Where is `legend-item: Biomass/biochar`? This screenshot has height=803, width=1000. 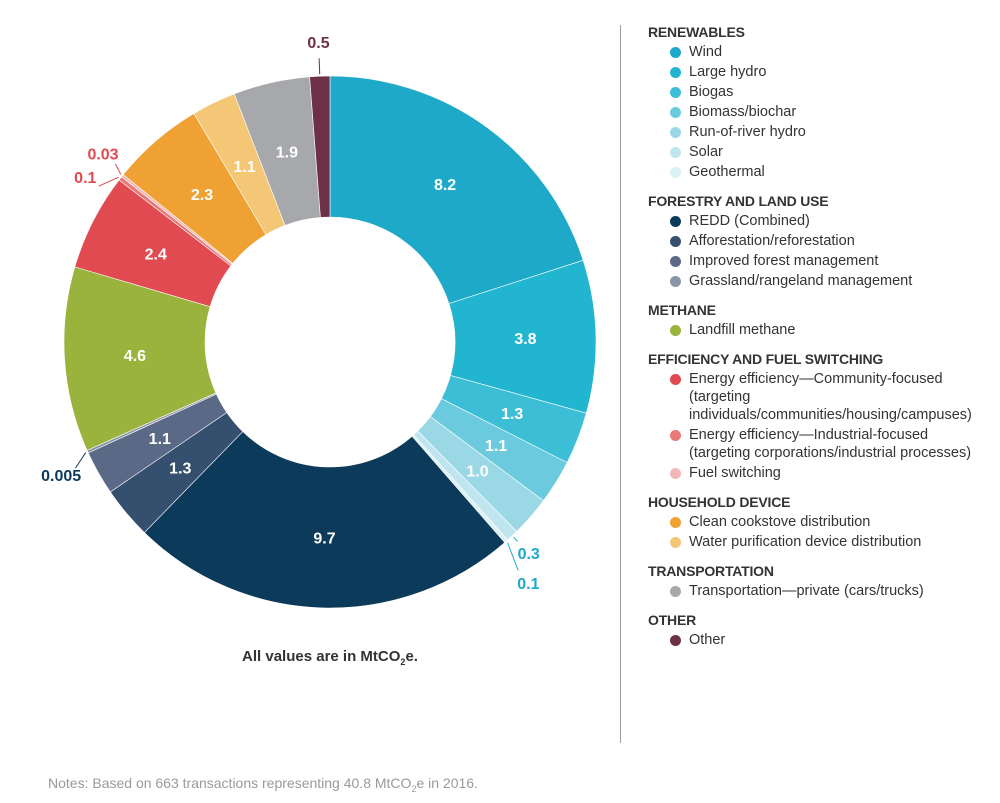
legend-item: Biomass/biochar is located at coordinates (831, 112).